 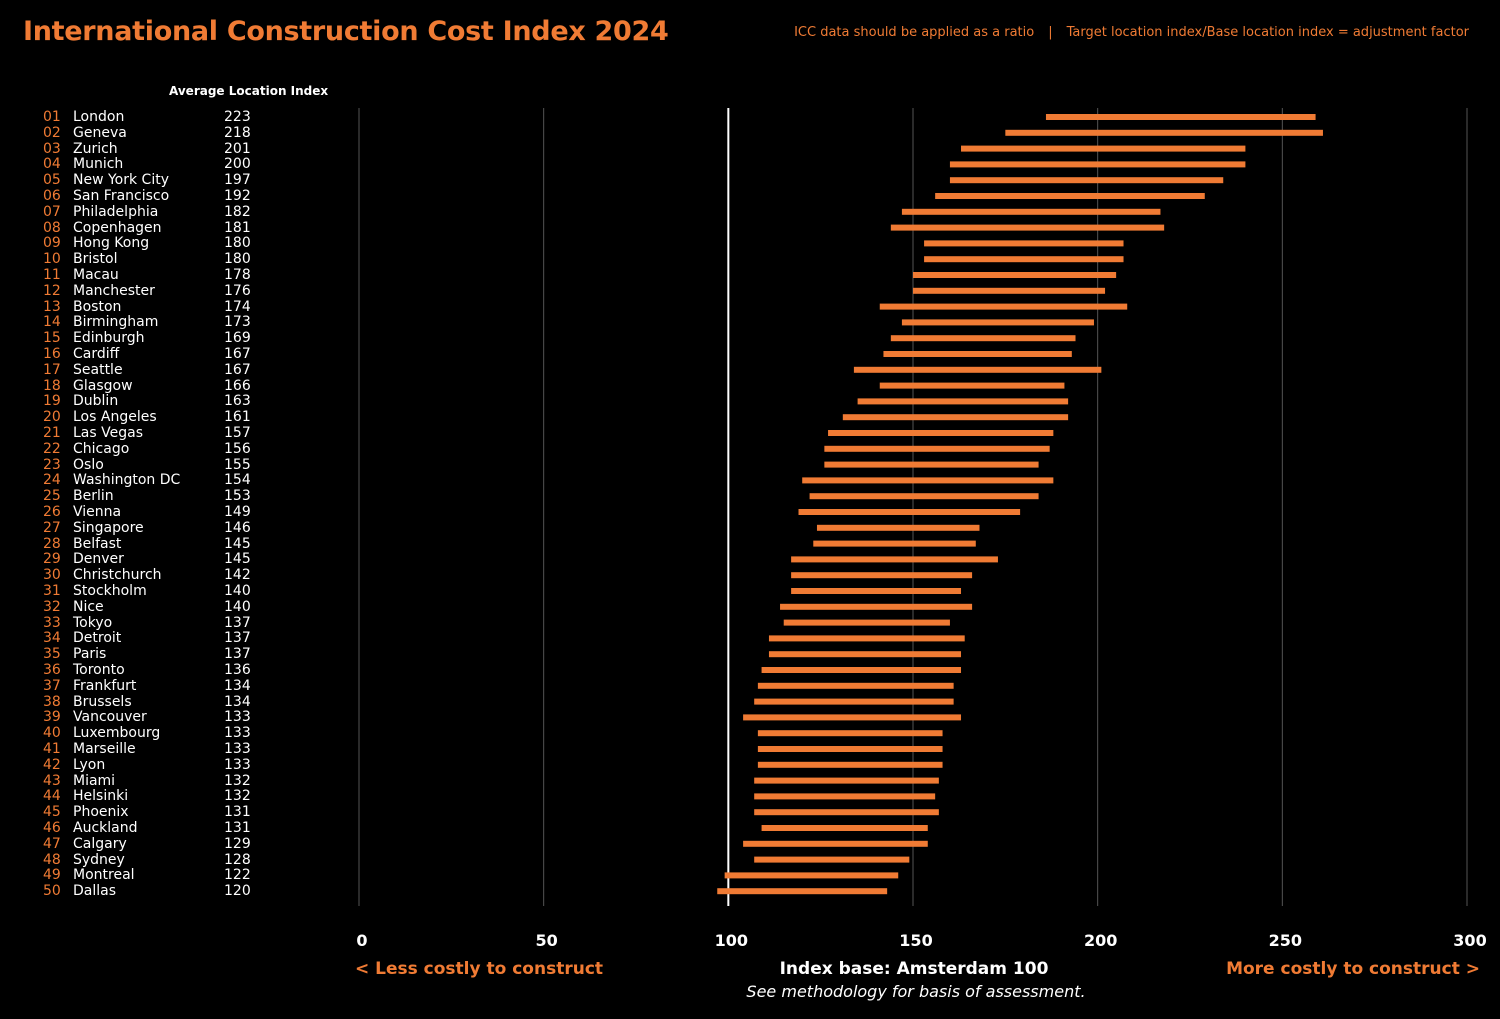 What do you see at coordinates (894, 543) in the screenshot?
I see `range-bar-belfast` at bounding box center [894, 543].